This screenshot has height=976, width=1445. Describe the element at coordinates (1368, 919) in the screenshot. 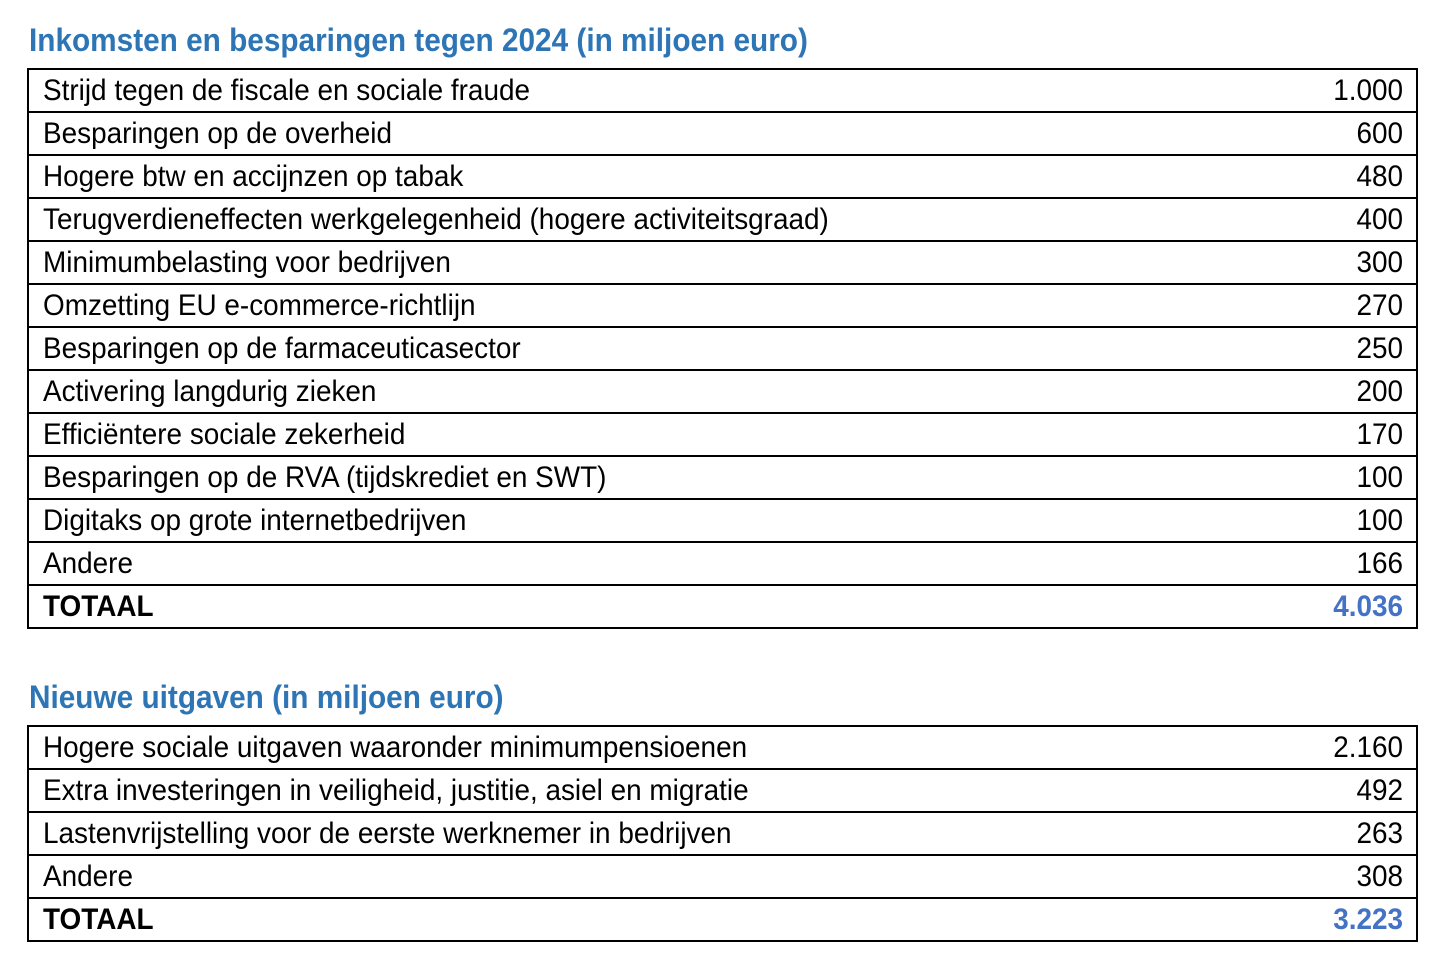

I see `total-row-value: 3.223` at that location.